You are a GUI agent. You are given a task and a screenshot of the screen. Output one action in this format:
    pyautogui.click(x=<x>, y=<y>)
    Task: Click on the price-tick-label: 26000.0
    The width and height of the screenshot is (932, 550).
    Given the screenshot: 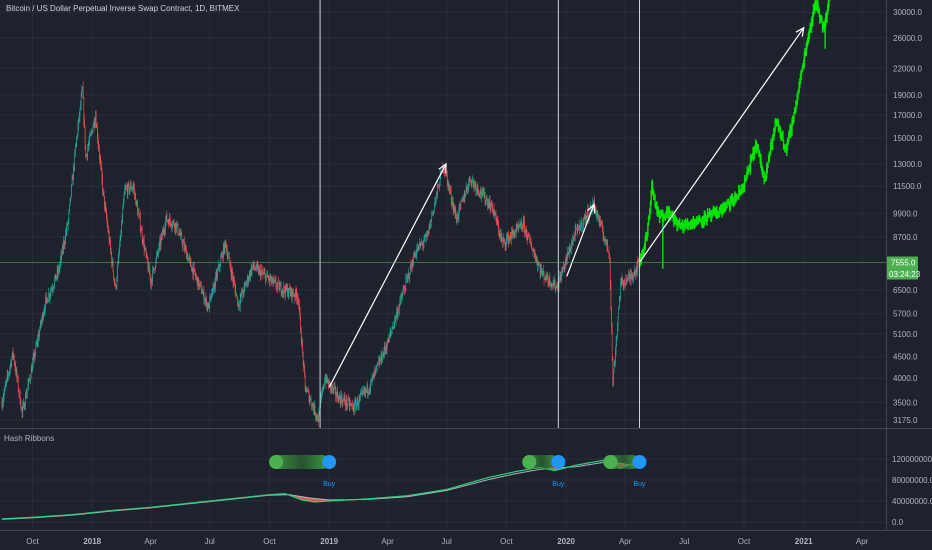 What is the action you would take?
    pyautogui.click(x=907, y=38)
    